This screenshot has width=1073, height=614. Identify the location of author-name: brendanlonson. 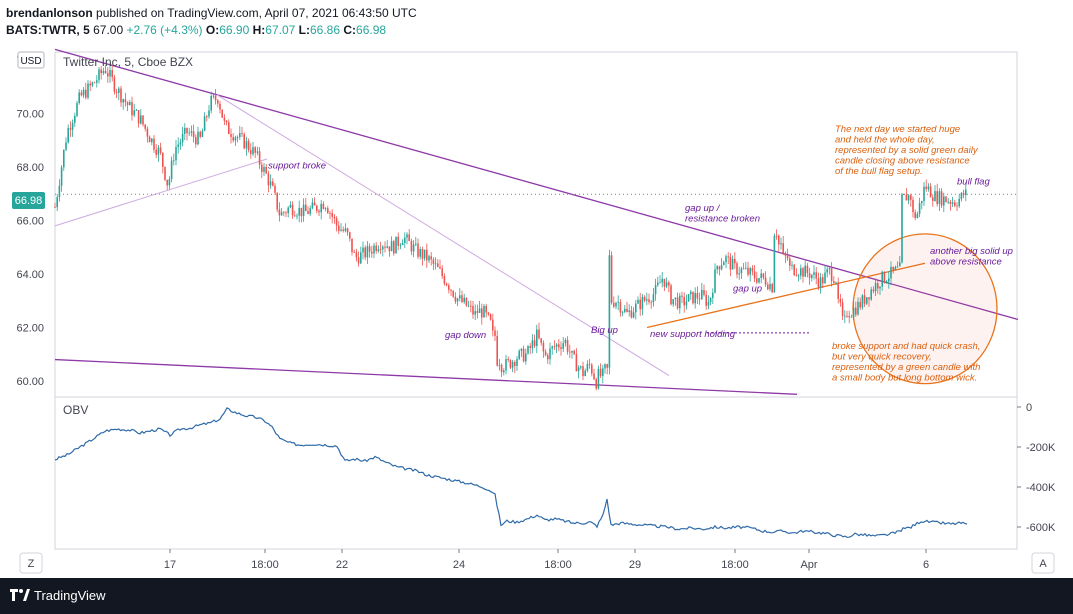
(49, 13).